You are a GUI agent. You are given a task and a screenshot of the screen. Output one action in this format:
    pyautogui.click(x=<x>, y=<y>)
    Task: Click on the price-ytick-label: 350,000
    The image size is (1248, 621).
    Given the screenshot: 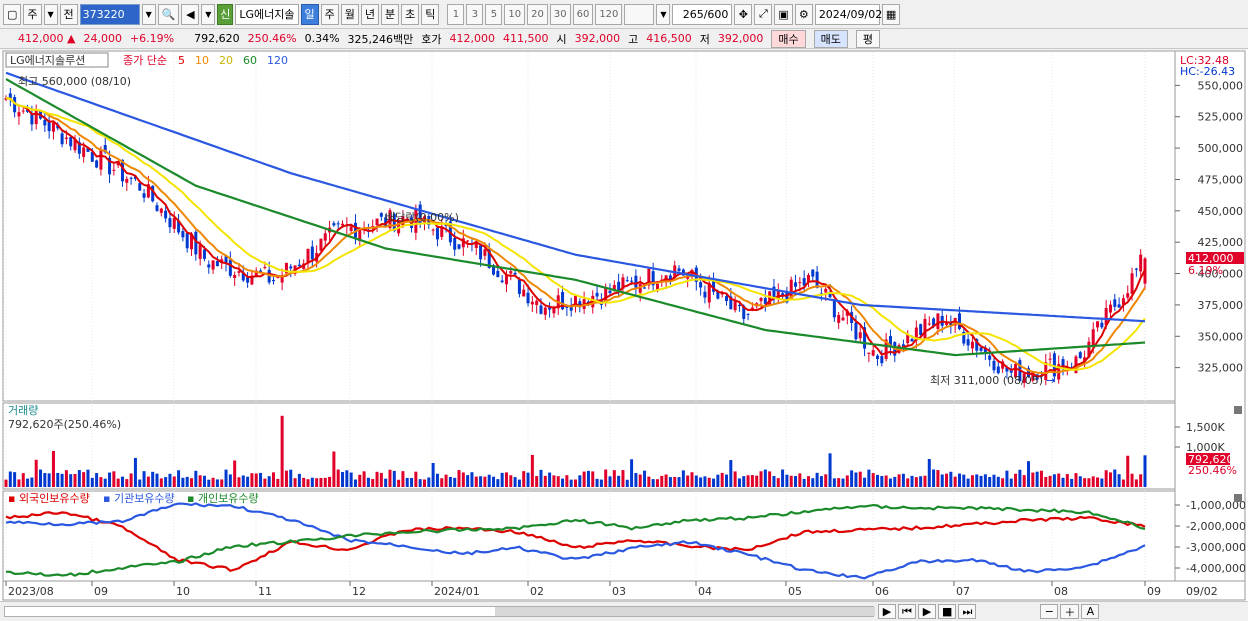 What is the action you would take?
    pyautogui.click(x=1221, y=336)
    